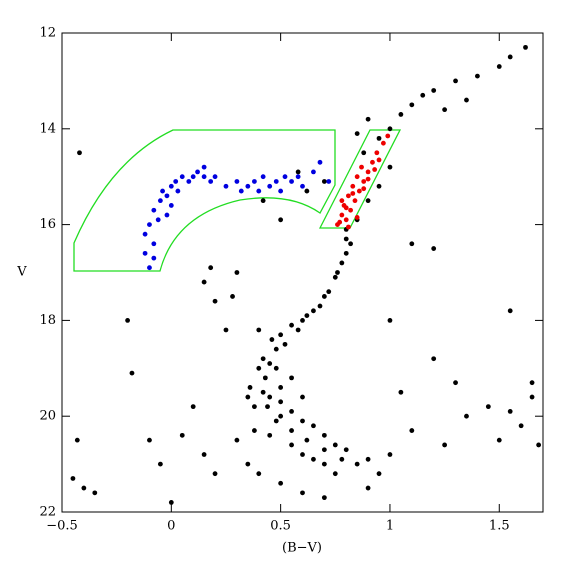 This screenshot has height=574, width=574. What do you see at coordinates (280, 526) in the screenshot?
I see `x-tick-label: 0.5` at bounding box center [280, 526].